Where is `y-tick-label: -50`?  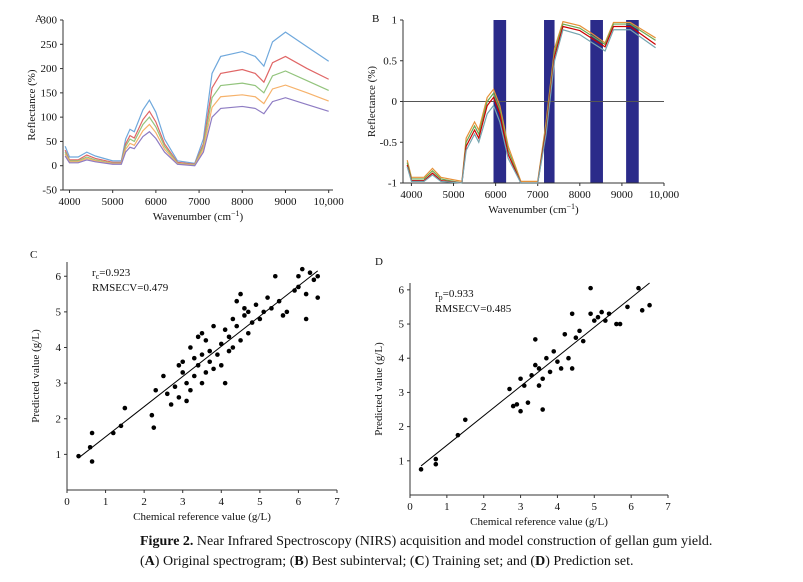
y-tick-label: -50 is located at coordinates (49, 191).